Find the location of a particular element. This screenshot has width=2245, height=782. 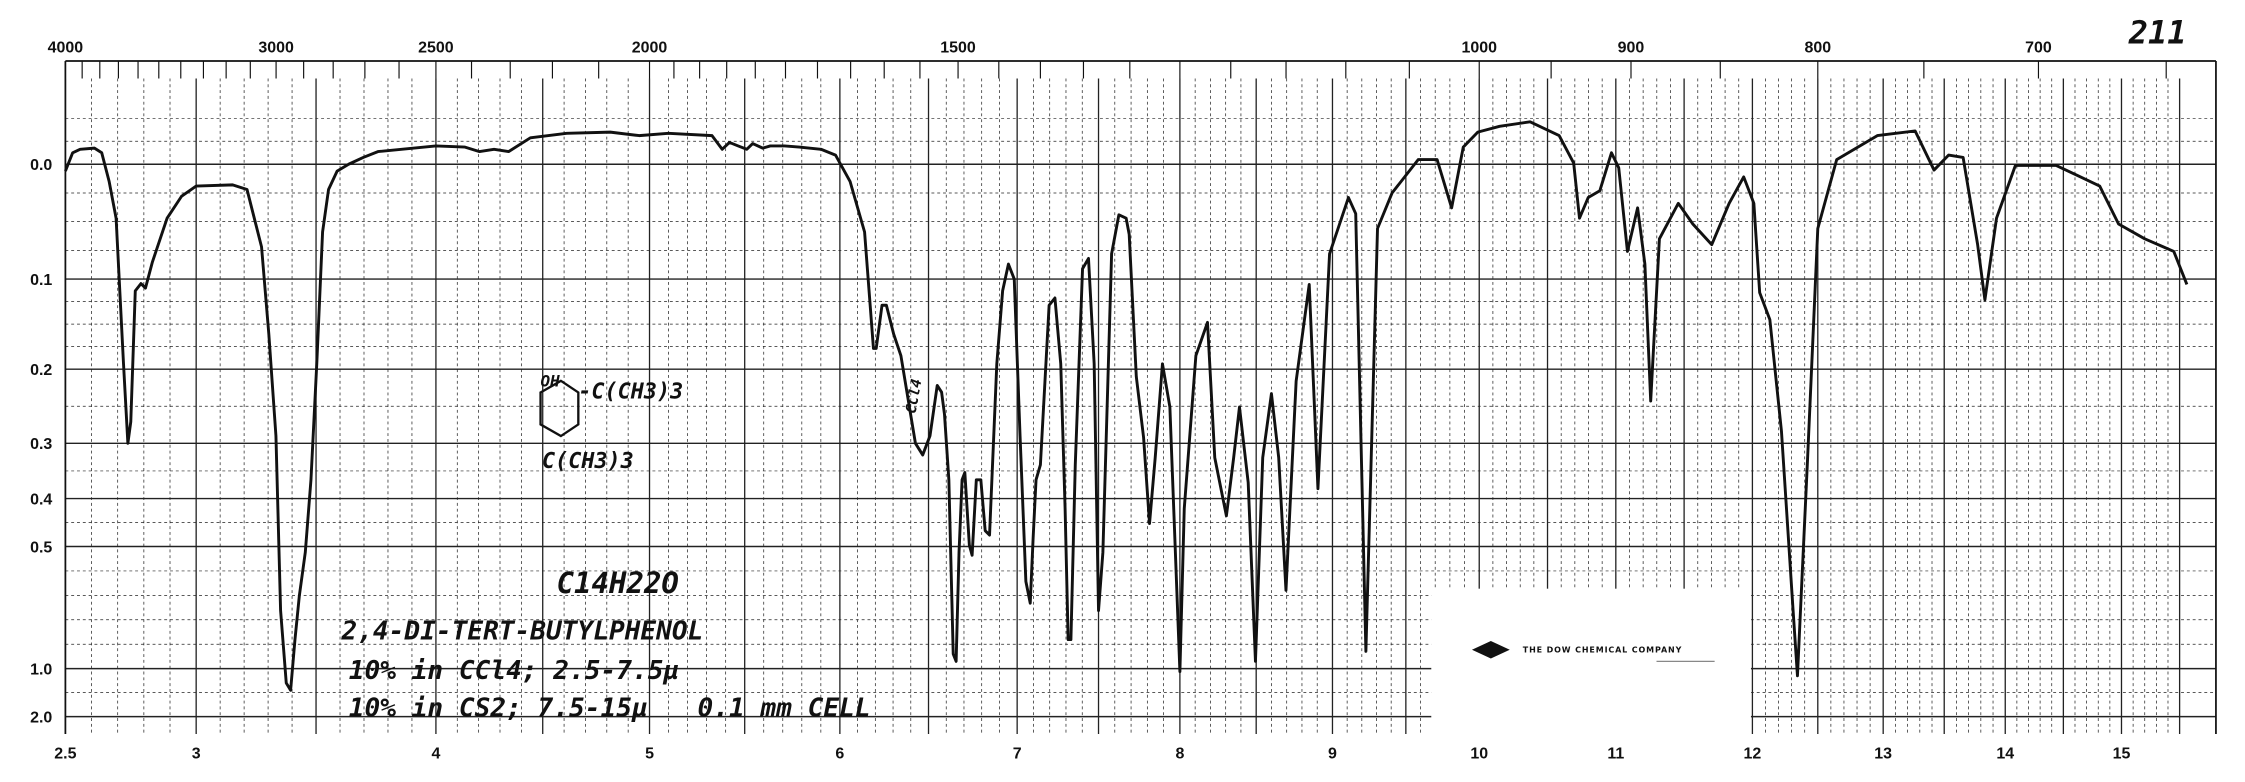

x-tick-label: 7 is located at coordinates (1017, 754).